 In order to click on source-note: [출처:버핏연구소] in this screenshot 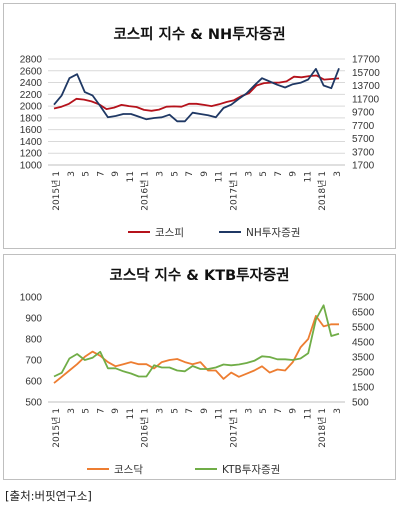, I will do `click(48, 496)`.